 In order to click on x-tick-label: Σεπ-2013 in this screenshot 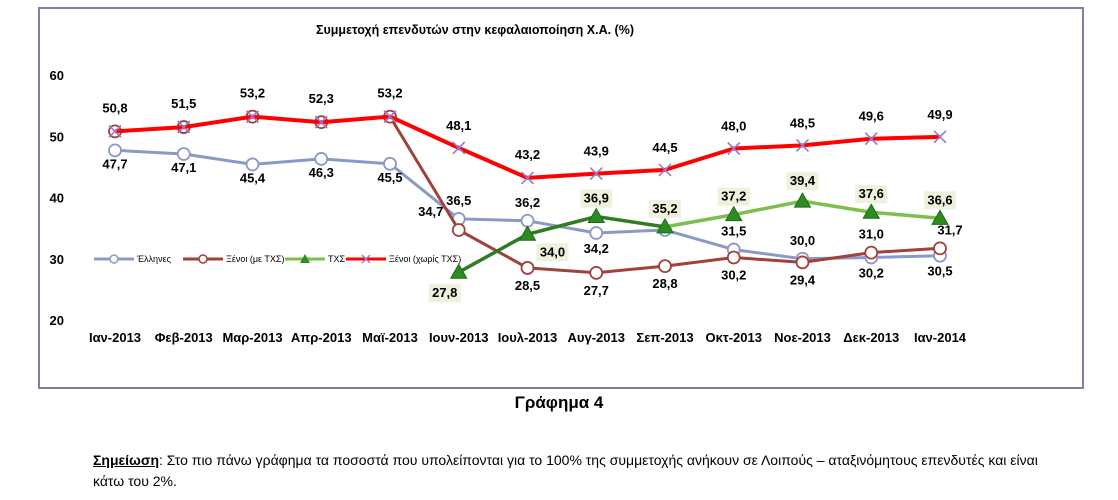, I will do `click(664, 337)`.